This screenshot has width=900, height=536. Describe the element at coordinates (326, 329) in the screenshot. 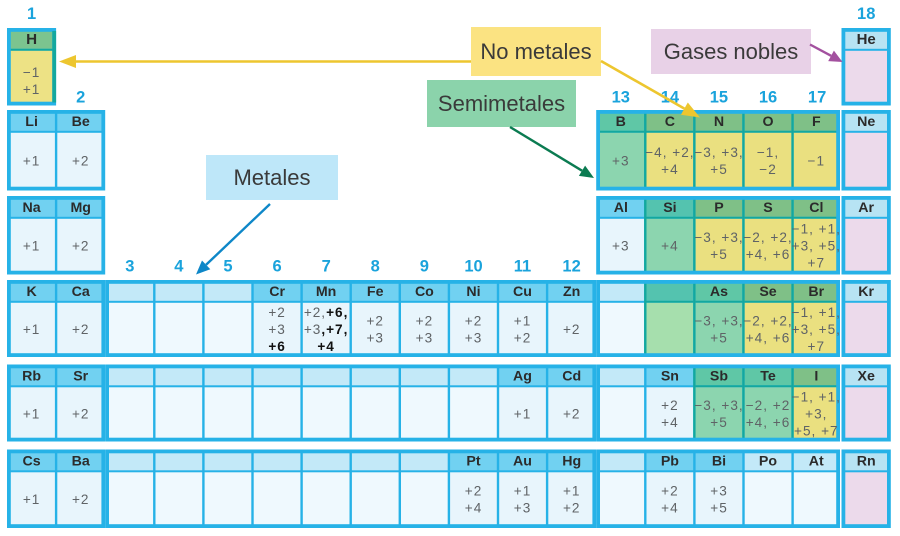

I see `svg-text: +3,+7,` at that location.